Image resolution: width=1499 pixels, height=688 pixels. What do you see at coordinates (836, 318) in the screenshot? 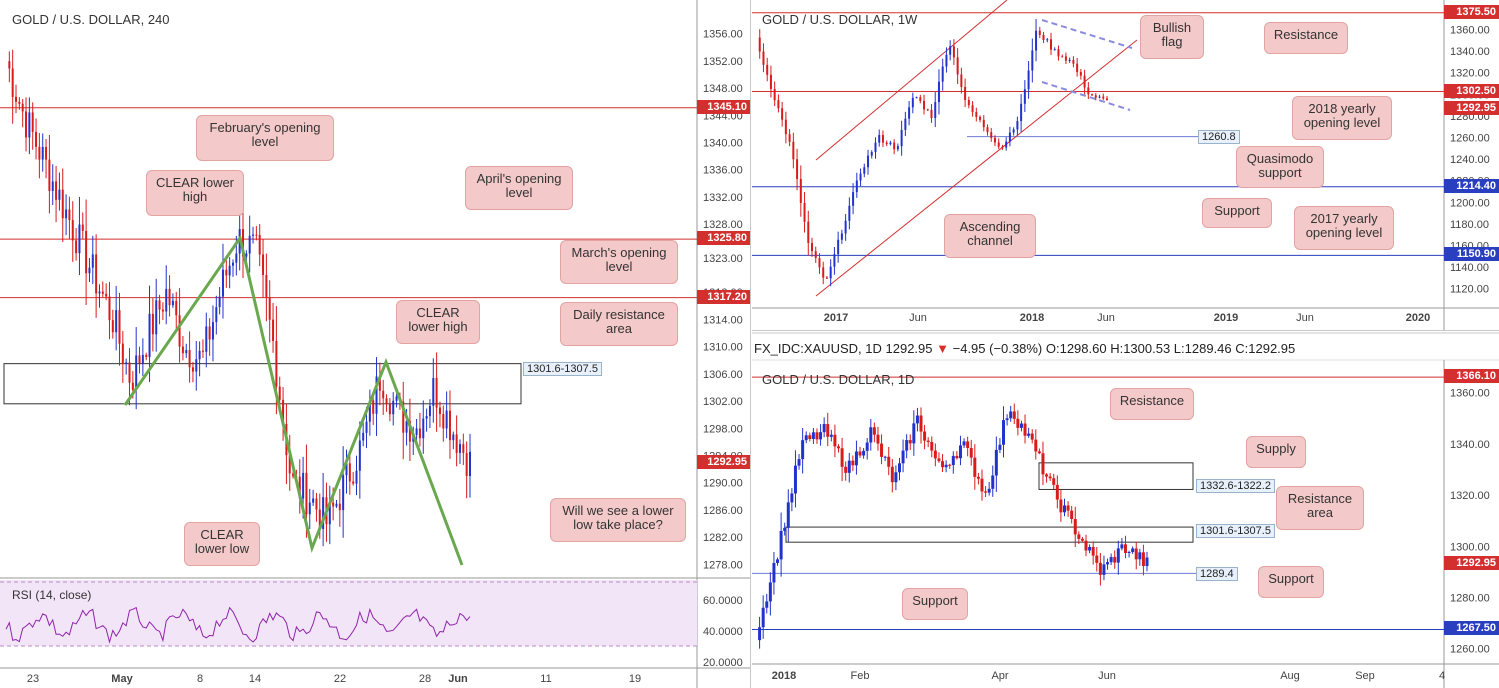
I see `x-tick-label: 2017` at bounding box center [836, 318].